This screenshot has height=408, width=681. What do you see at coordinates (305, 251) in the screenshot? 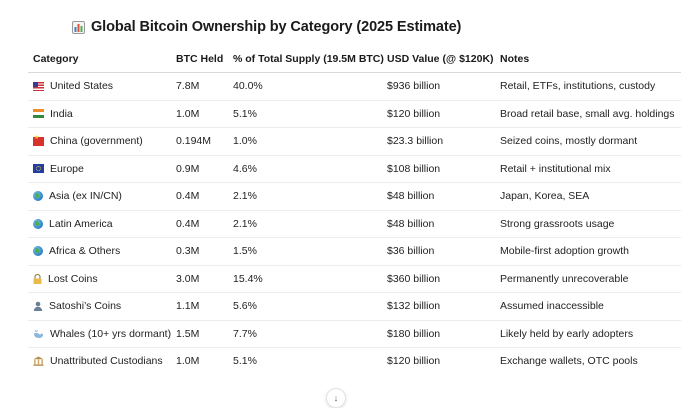
I see `pct-supply-cell: 1.5%` at bounding box center [305, 251].